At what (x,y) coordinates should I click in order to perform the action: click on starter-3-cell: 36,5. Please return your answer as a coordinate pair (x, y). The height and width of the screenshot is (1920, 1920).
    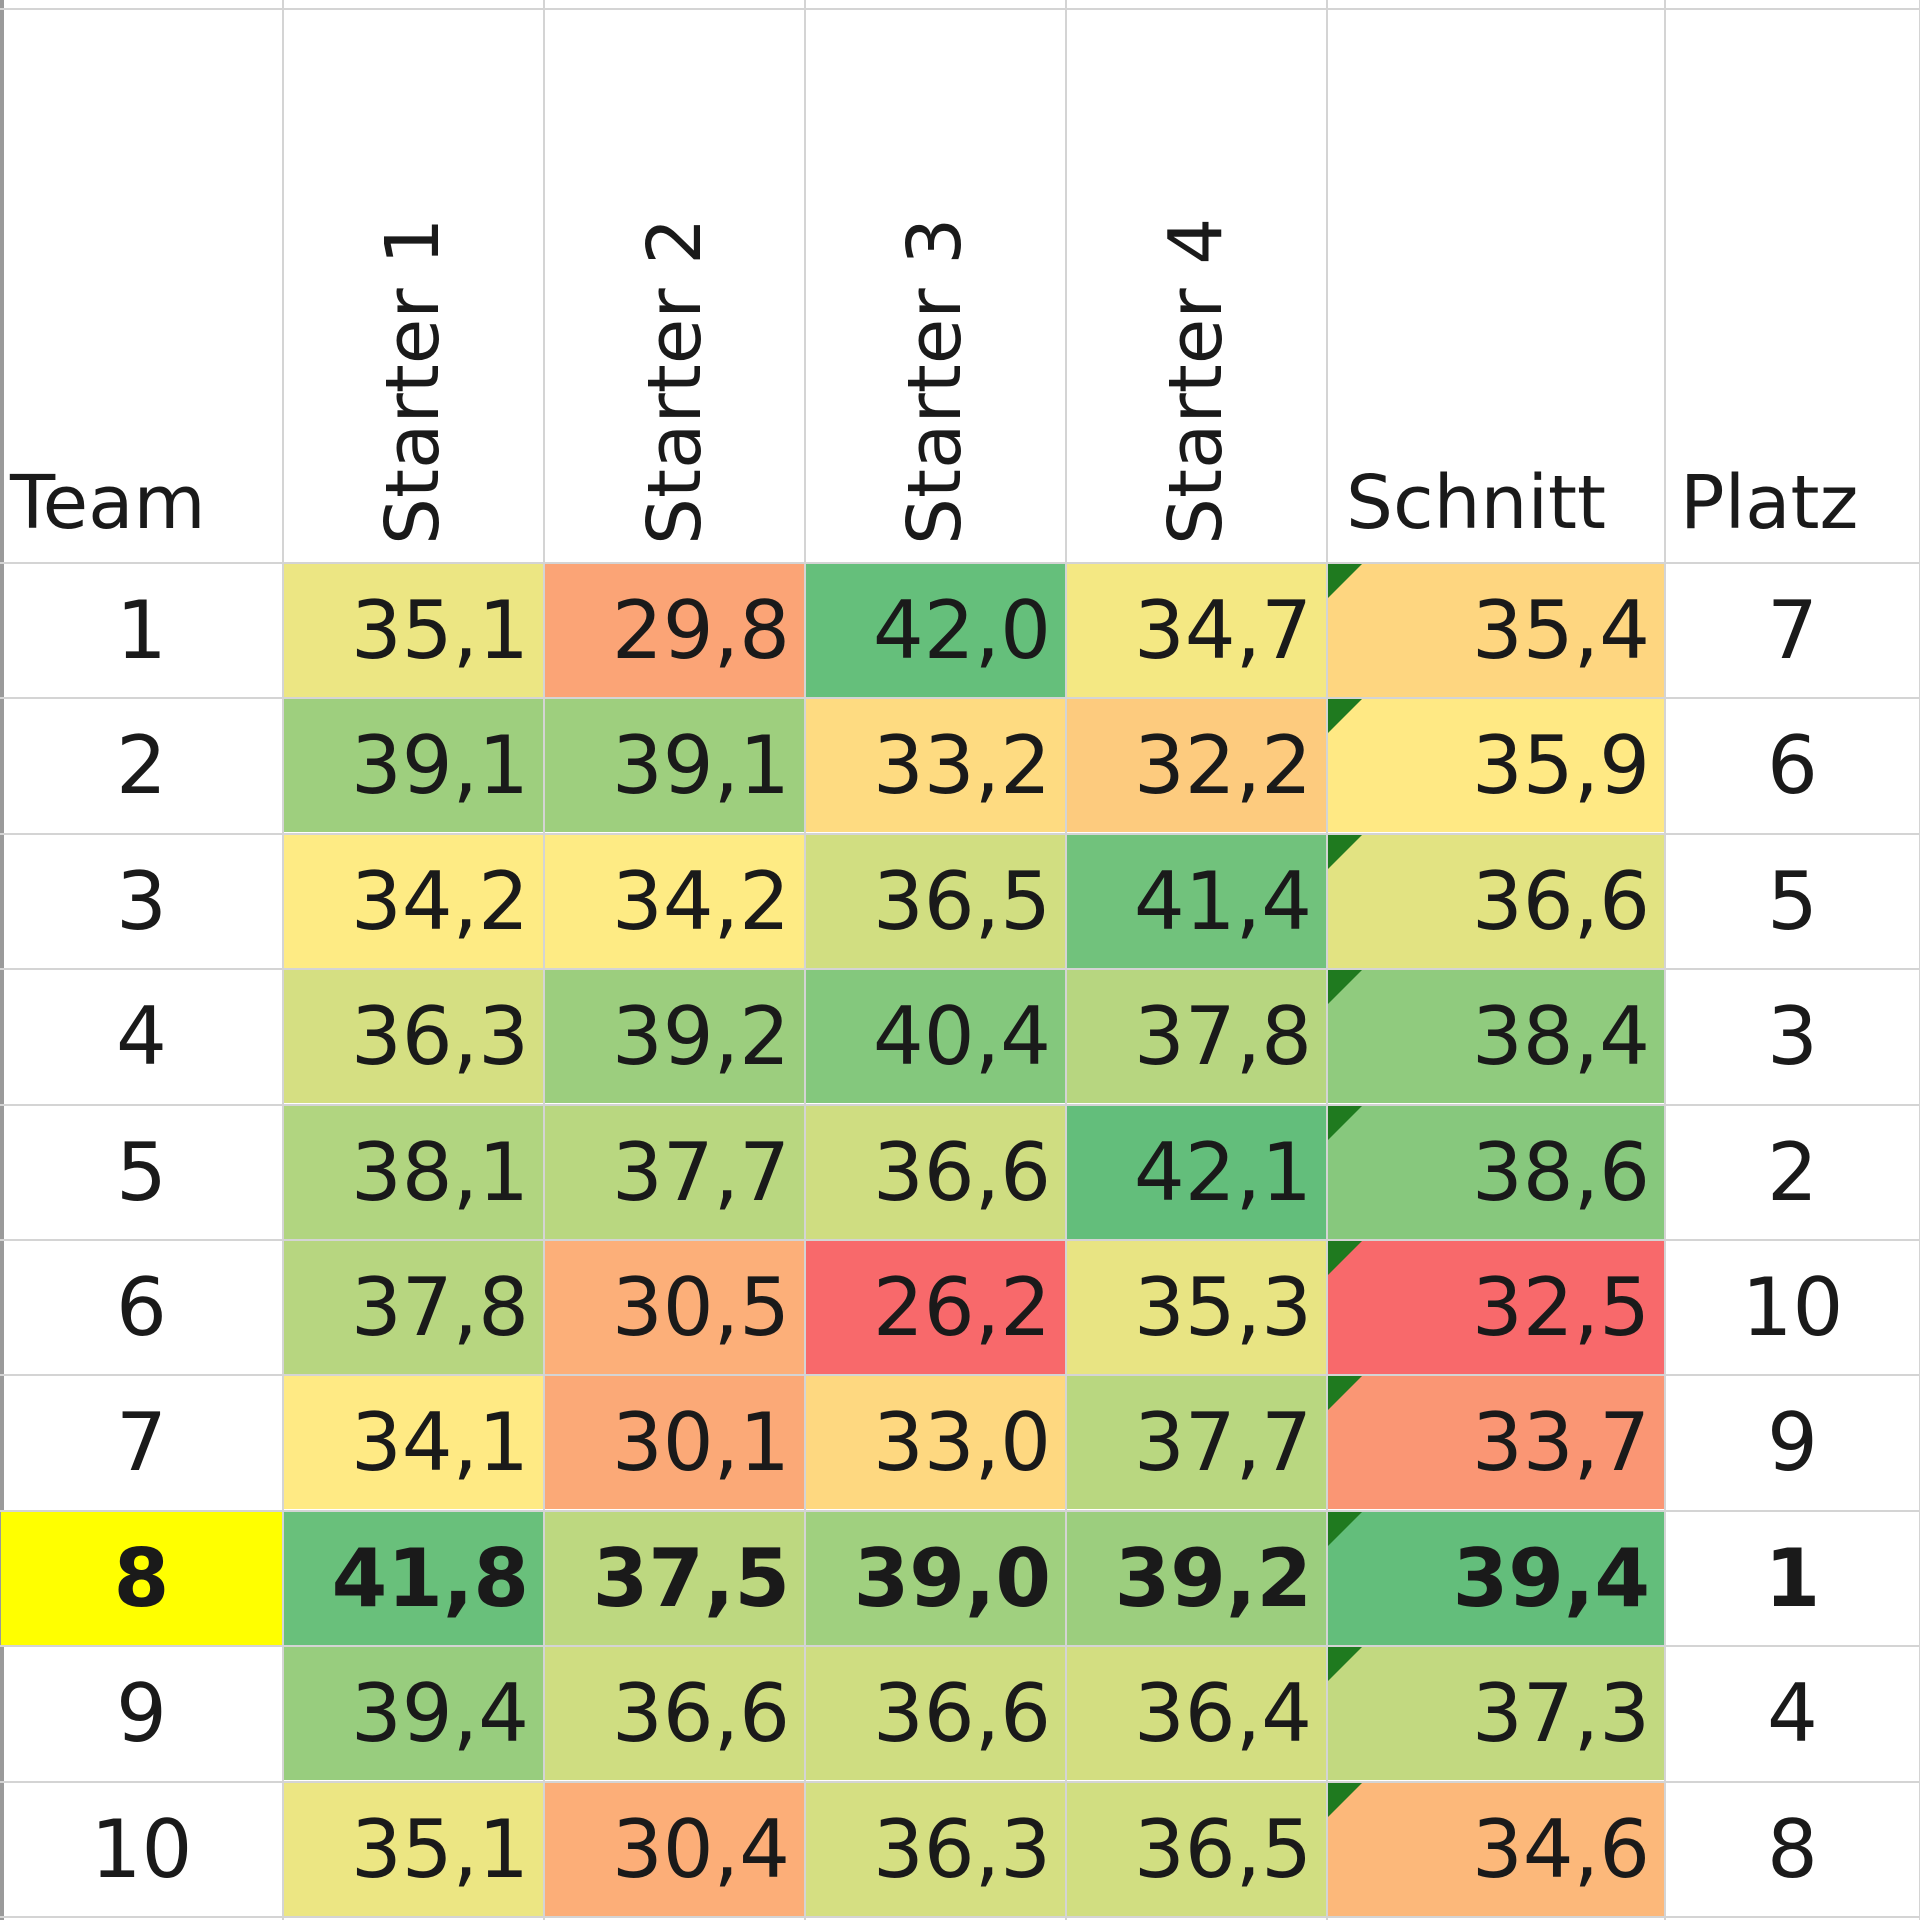
    Looking at the image, I should click on (935, 901).